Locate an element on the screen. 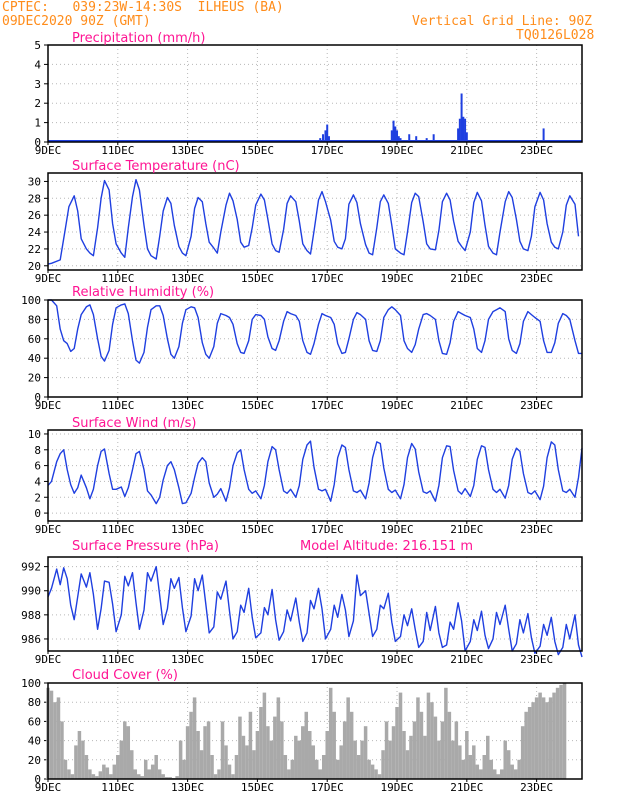 The width and height of the screenshot is (618, 800). temp-xtick-label: 21DEC is located at coordinates (466, 278).